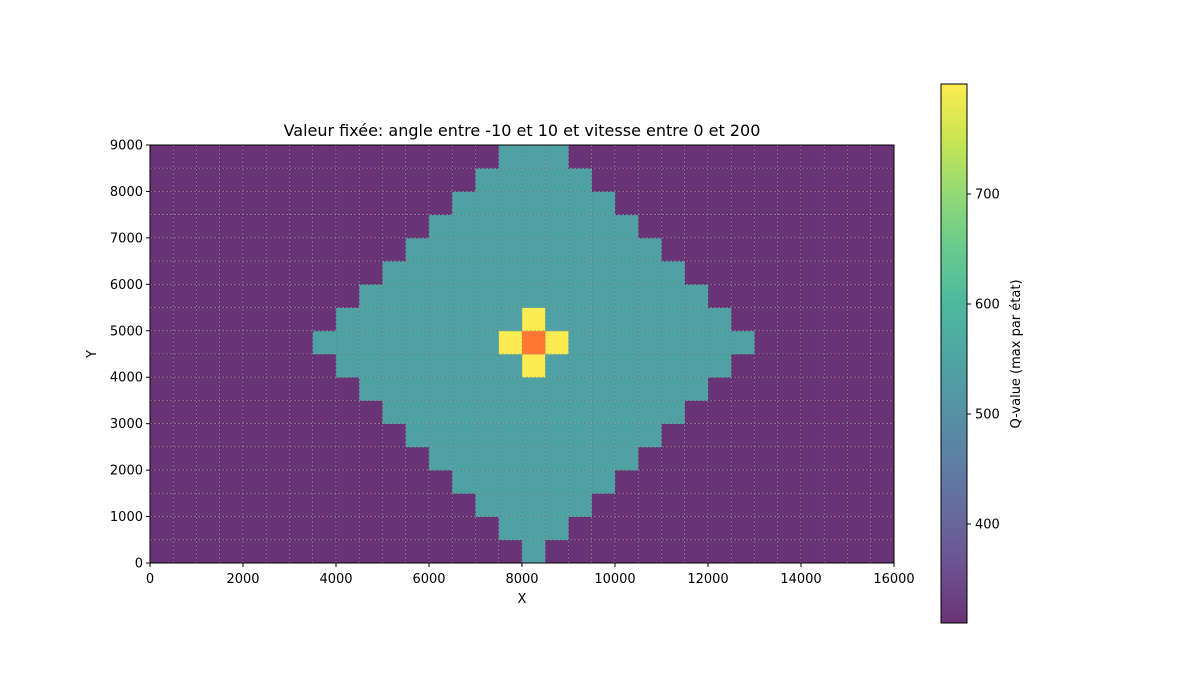  I want to click on y-axis-label: Y, so click(92, 354).